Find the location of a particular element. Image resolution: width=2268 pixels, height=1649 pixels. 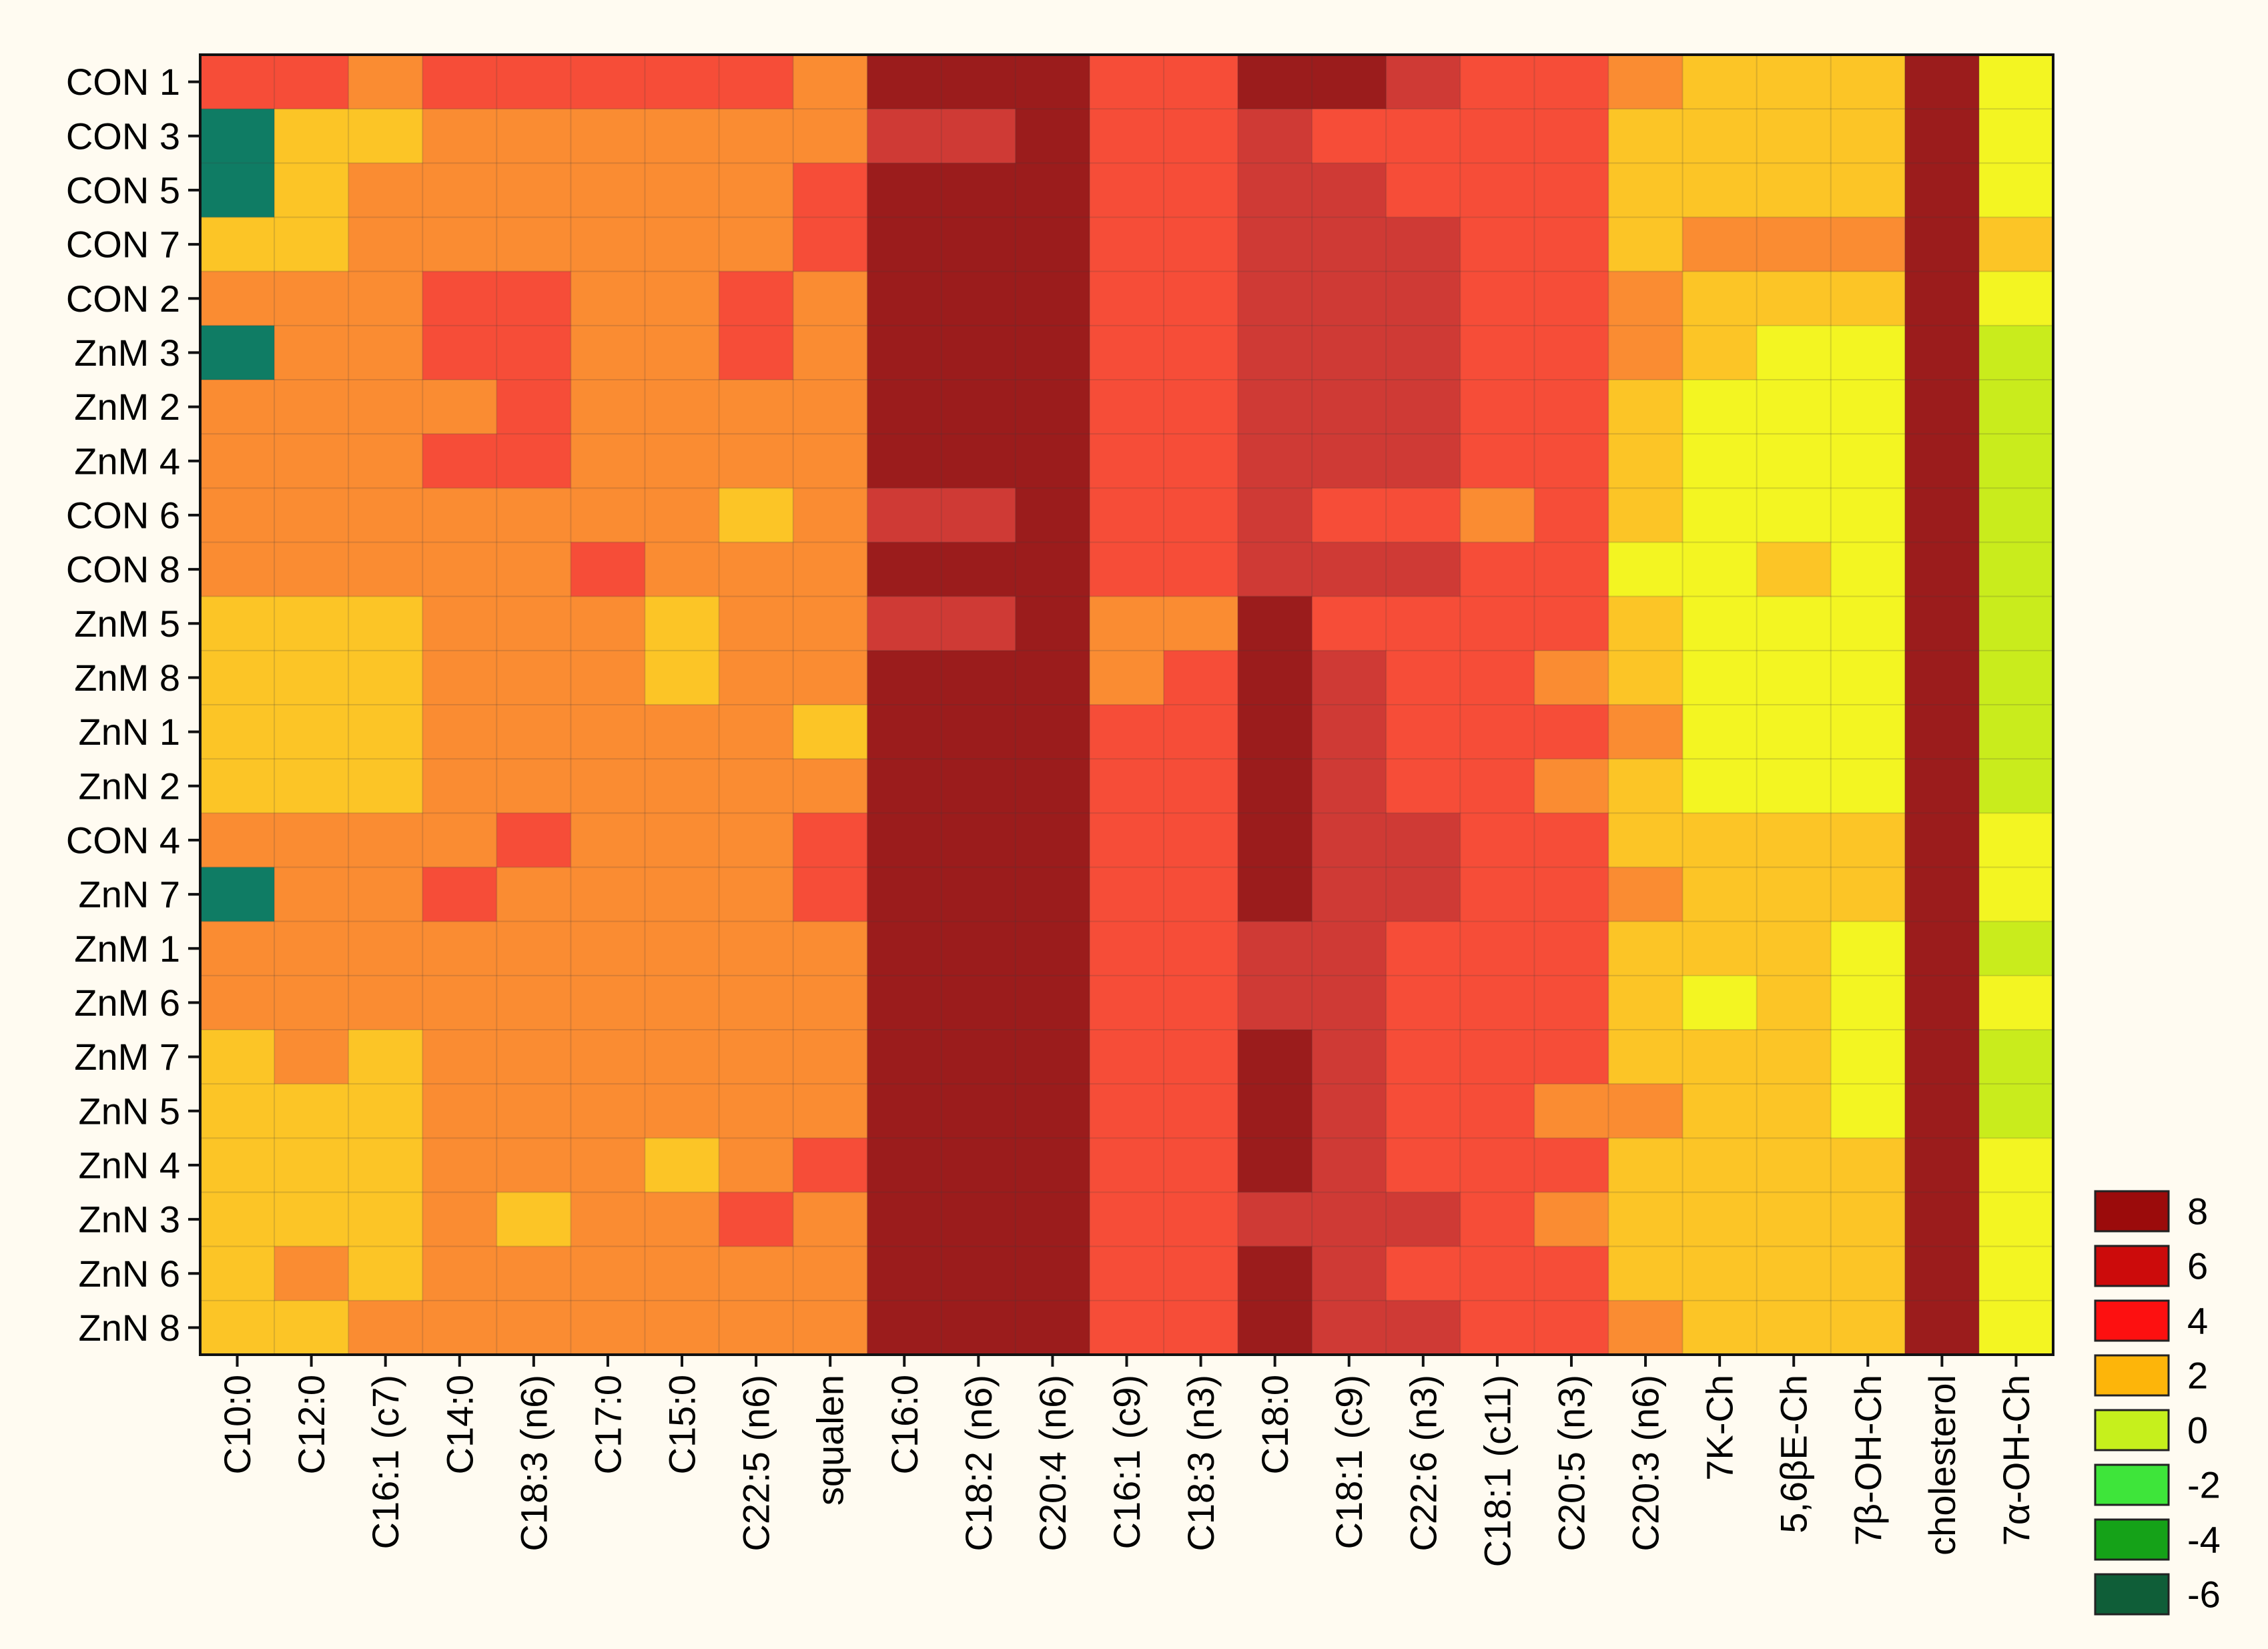

row-label: CON 4 is located at coordinates (123, 840).